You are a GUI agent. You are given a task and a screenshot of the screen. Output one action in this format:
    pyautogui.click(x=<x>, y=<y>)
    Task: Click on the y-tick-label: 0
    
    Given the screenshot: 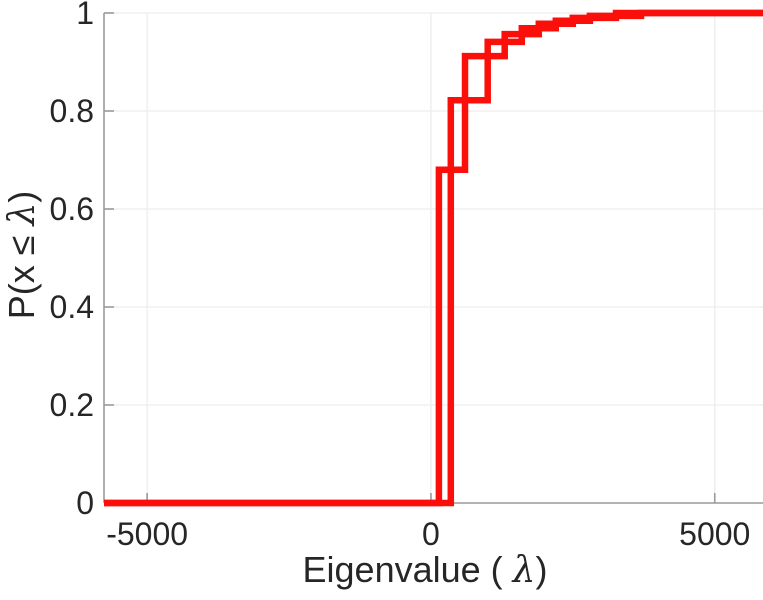 What is the action you would take?
    pyautogui.click(x=85, y=503)
    